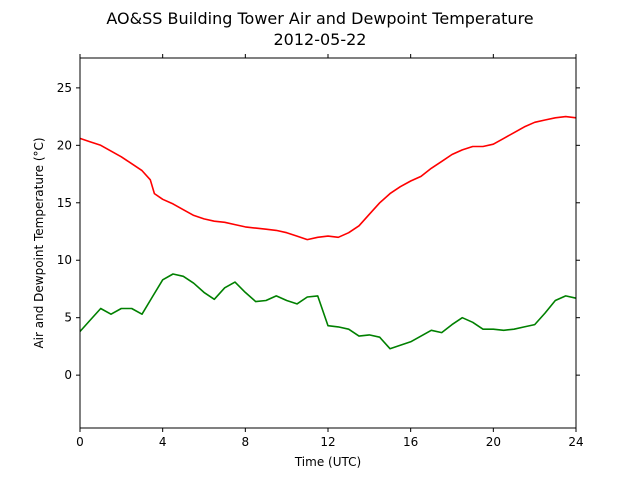 This screenshot has height=480, width=640. Describe the element at coordinates (64, 145) in the screenshot. I see `y-tick-label: 20` at that location.